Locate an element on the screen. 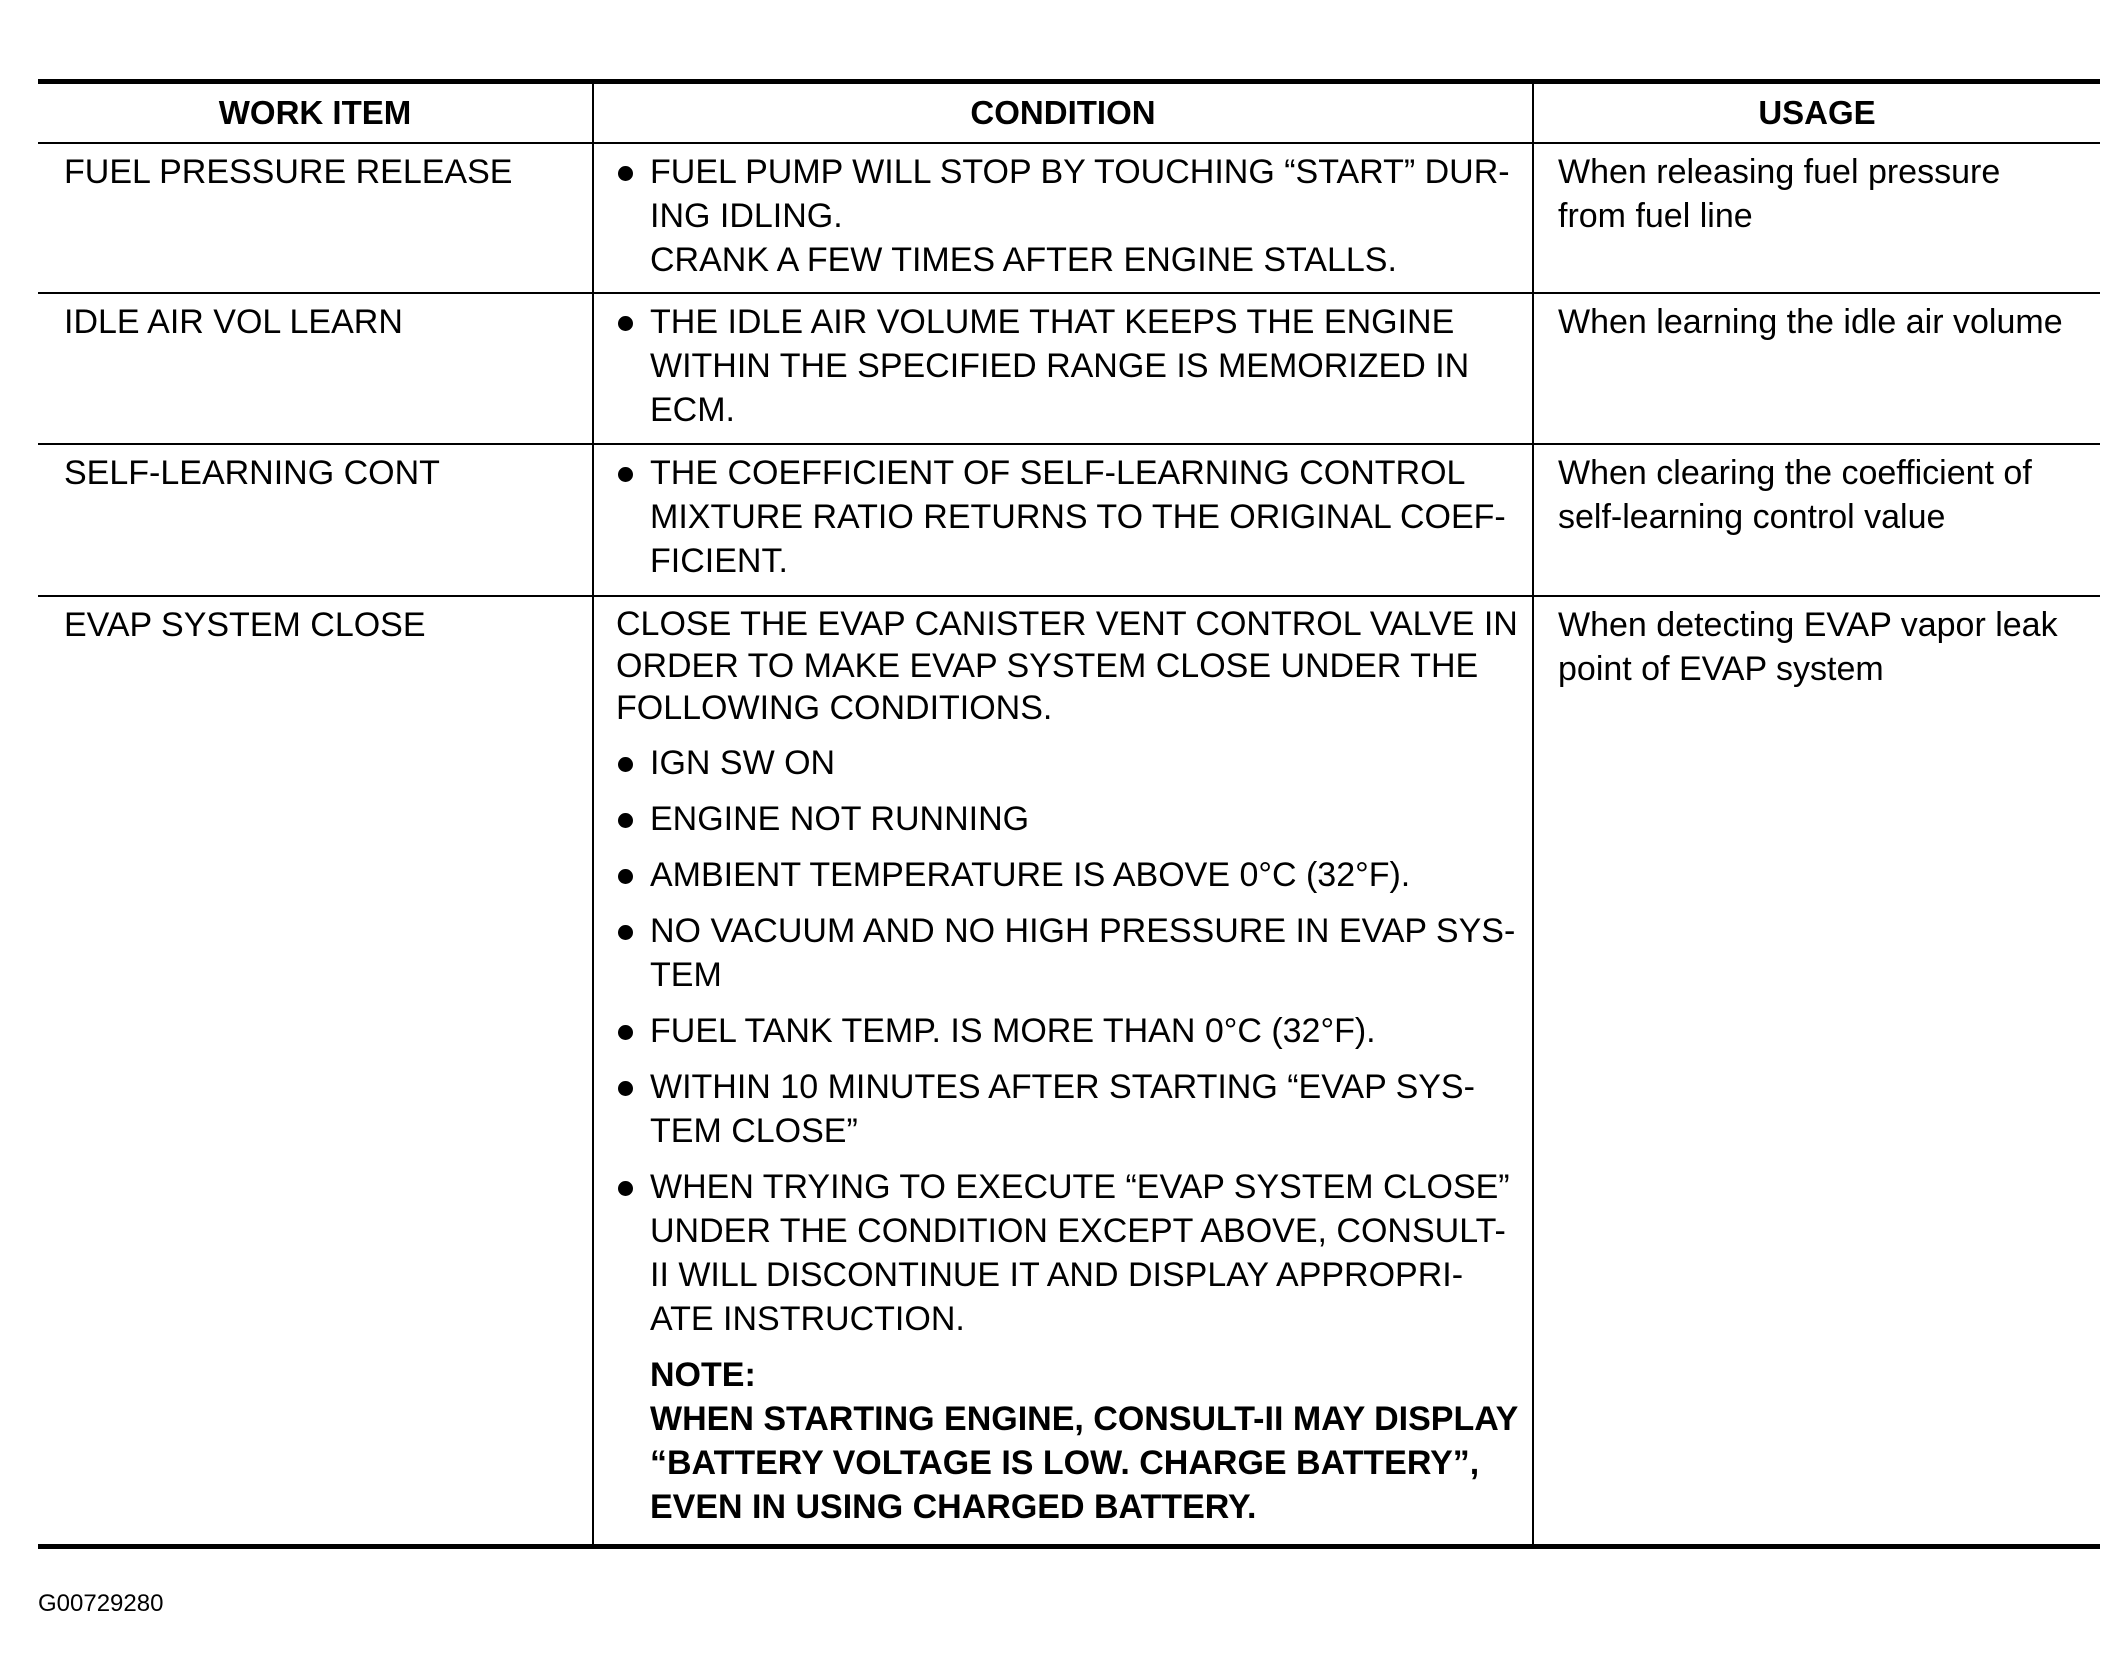 This screenshot has height=1664, width=2128. work-item-label: FUEL PRESSURE RELEASE is located at coordinates (288, 172).